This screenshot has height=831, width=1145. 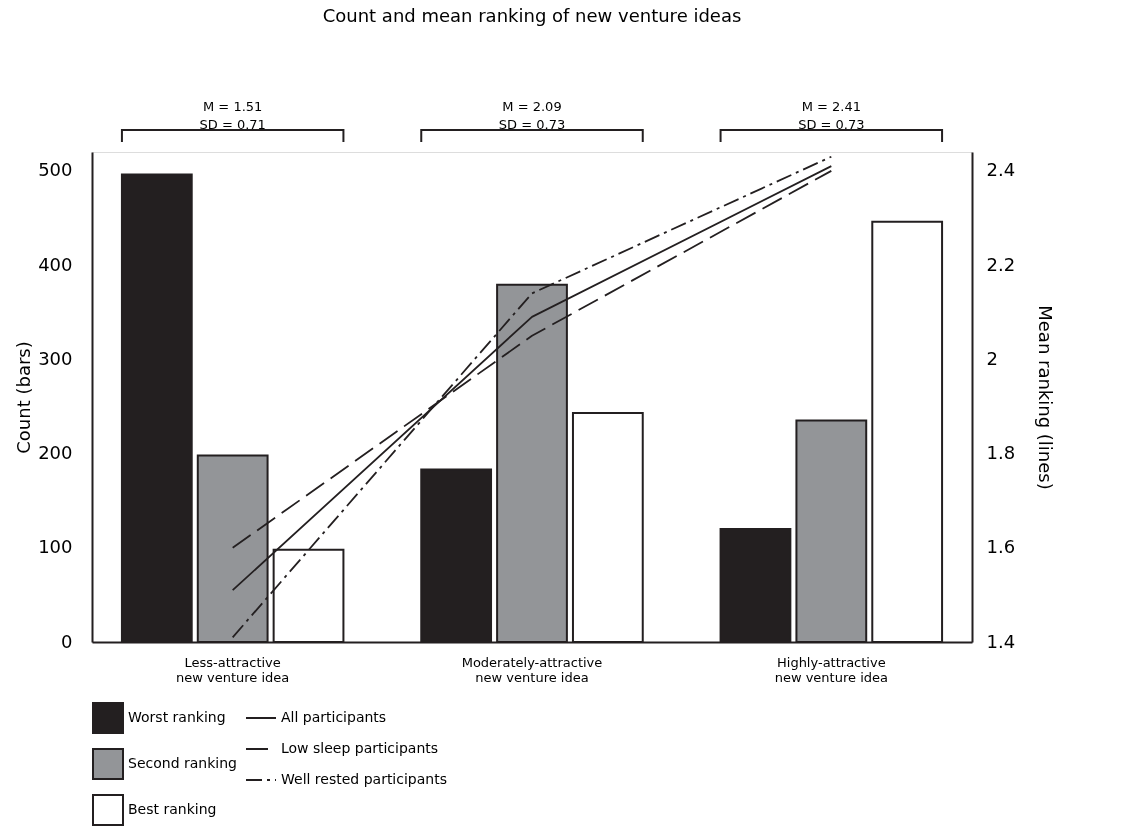 What do you see at coordinates (172, 809) in the screenshot?
I see `legend-label: Best ranking` at bounding box center [172, 809].